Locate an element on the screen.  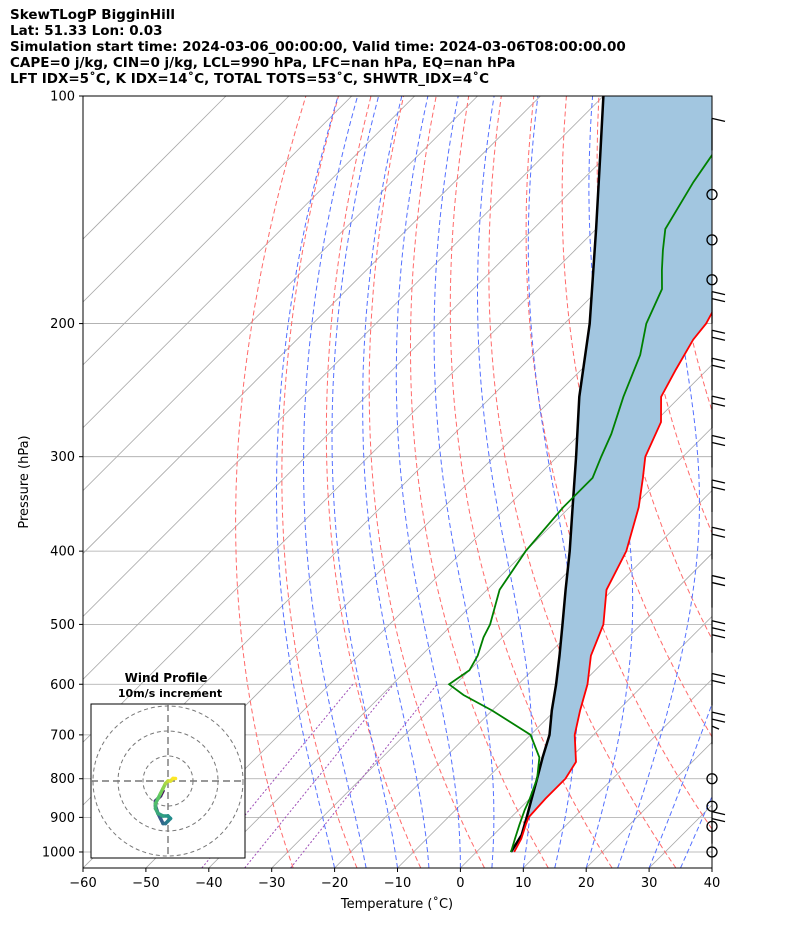
y-tick-label: 1000 is located at coordinates (58, 852).